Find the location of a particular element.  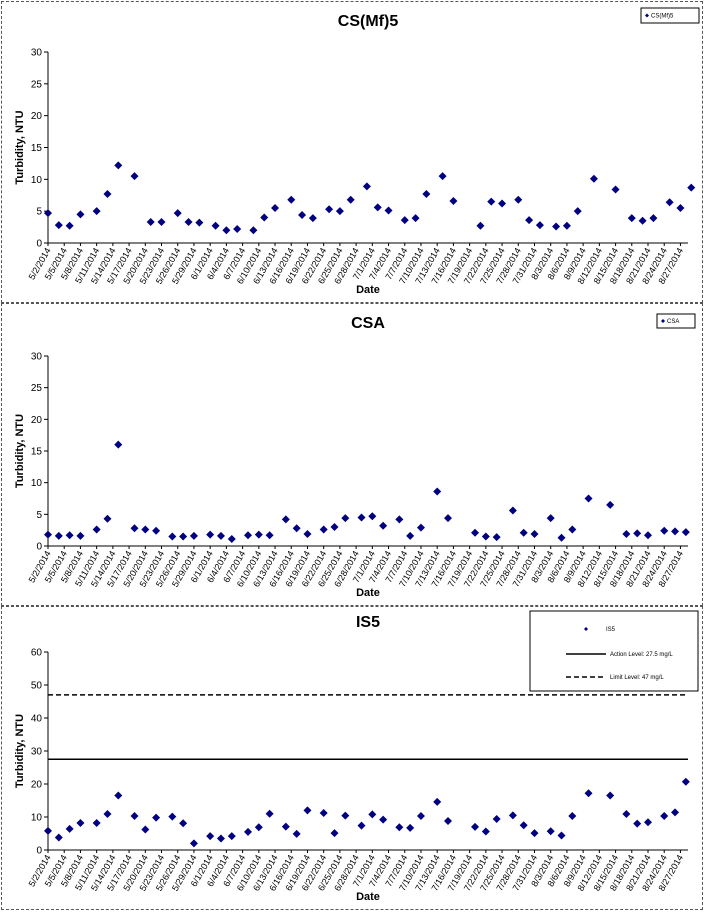

legend-label: IS5 is located at coordinates (611, 630).